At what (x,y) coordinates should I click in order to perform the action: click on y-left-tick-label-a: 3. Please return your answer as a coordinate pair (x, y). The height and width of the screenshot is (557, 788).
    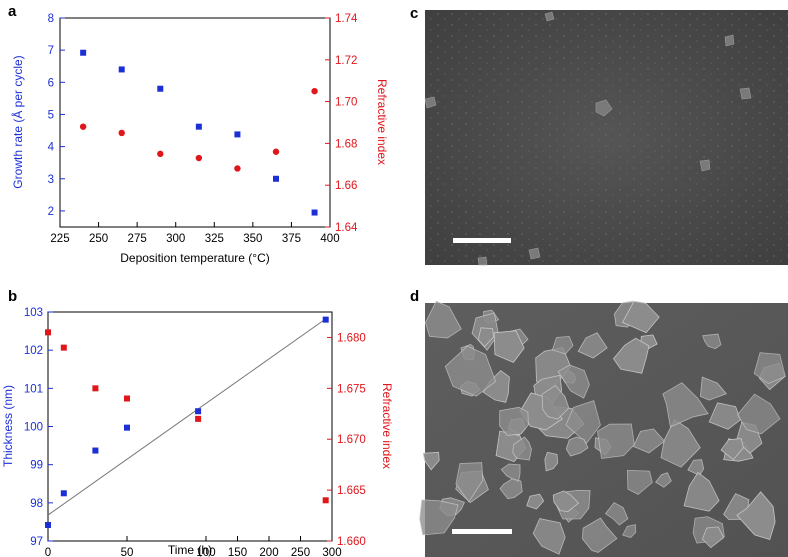
    Looking at the image, I should click on (51, 180).